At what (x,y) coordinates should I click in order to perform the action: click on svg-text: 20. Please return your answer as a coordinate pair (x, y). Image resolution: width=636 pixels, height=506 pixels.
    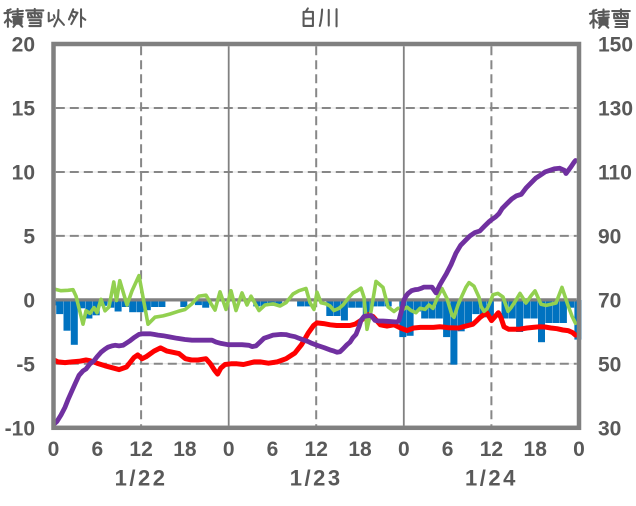
    Looking at the image, I should click on (23, 45).